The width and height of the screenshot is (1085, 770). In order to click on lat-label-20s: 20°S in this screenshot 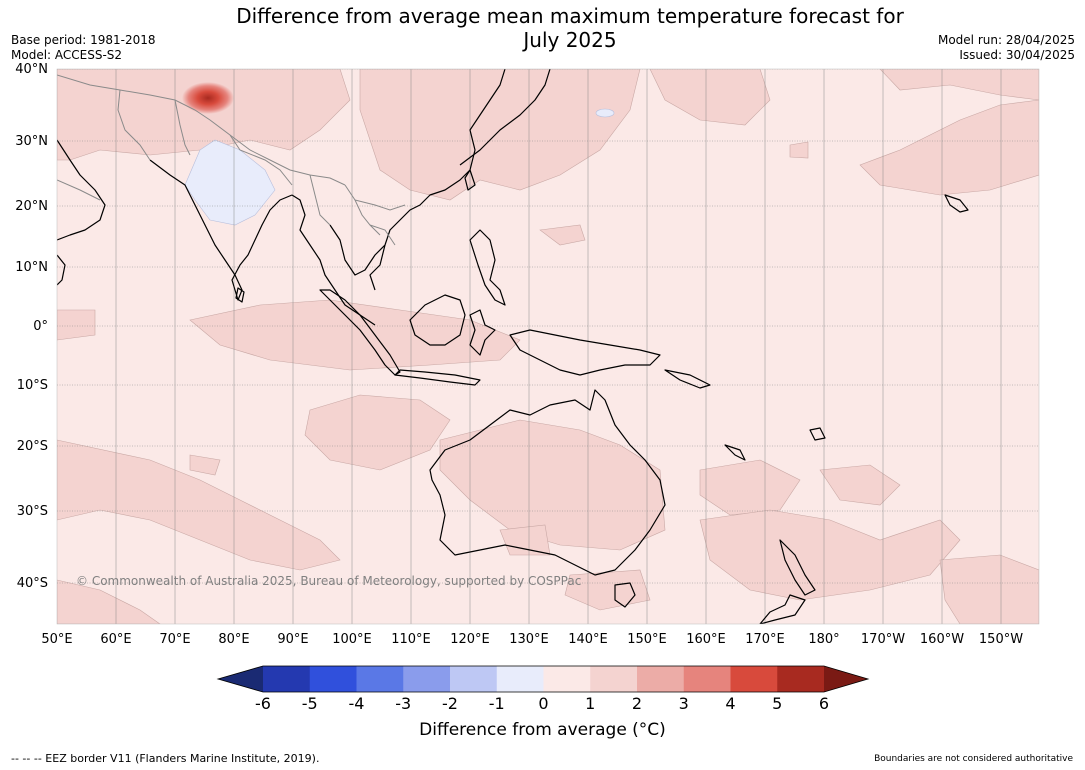, I will do `click(32, 446)`.